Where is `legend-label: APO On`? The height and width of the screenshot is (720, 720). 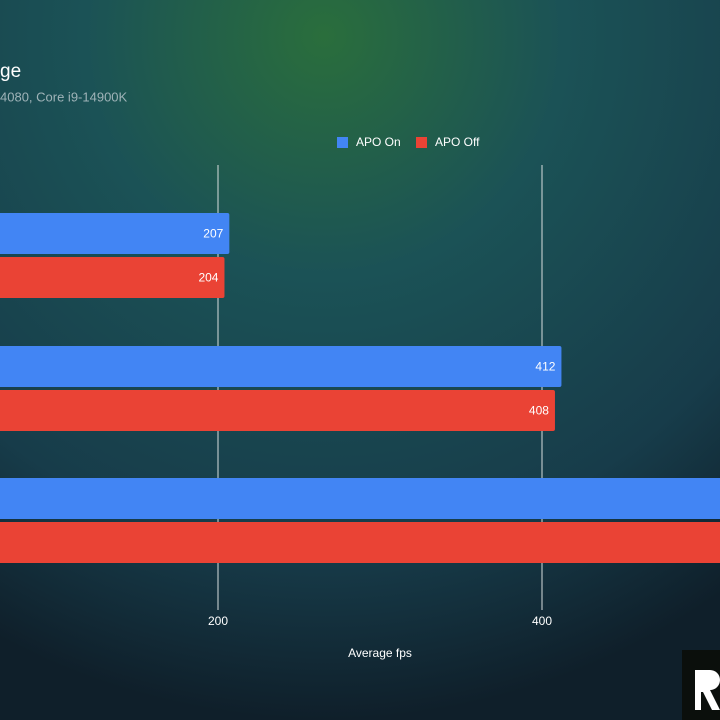 legend-label: APO On is located at coordinates (378, 142).